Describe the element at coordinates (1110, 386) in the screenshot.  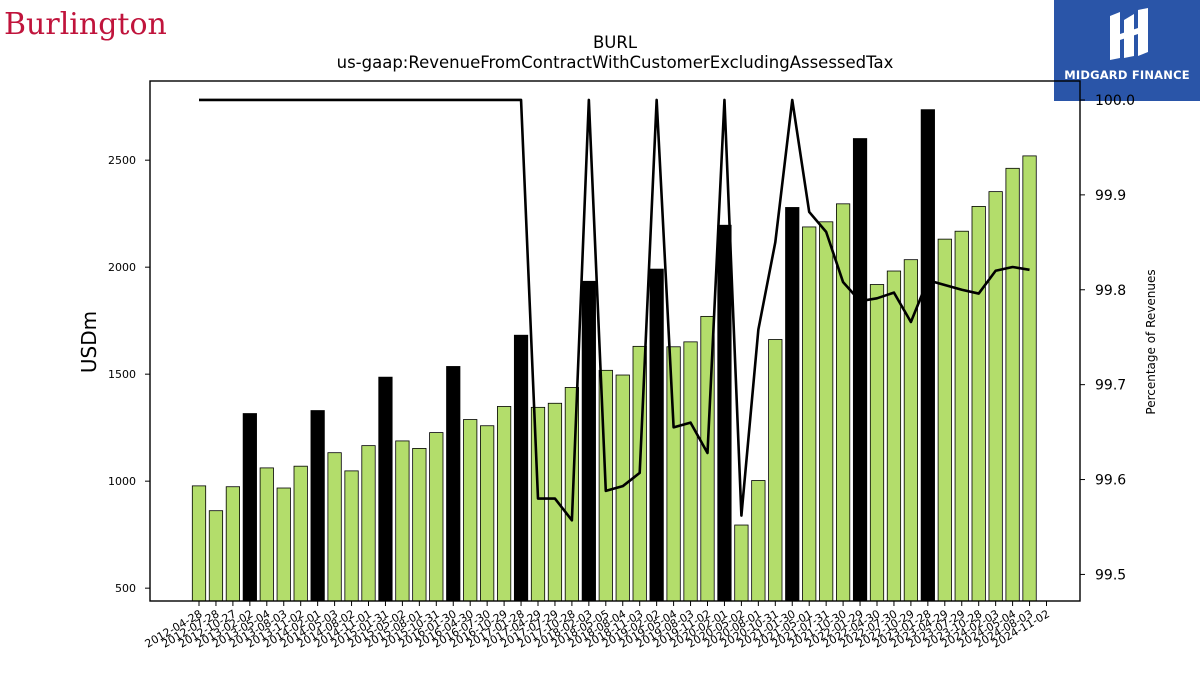
I see `y2-tick-label-2: 99.7` at that location.